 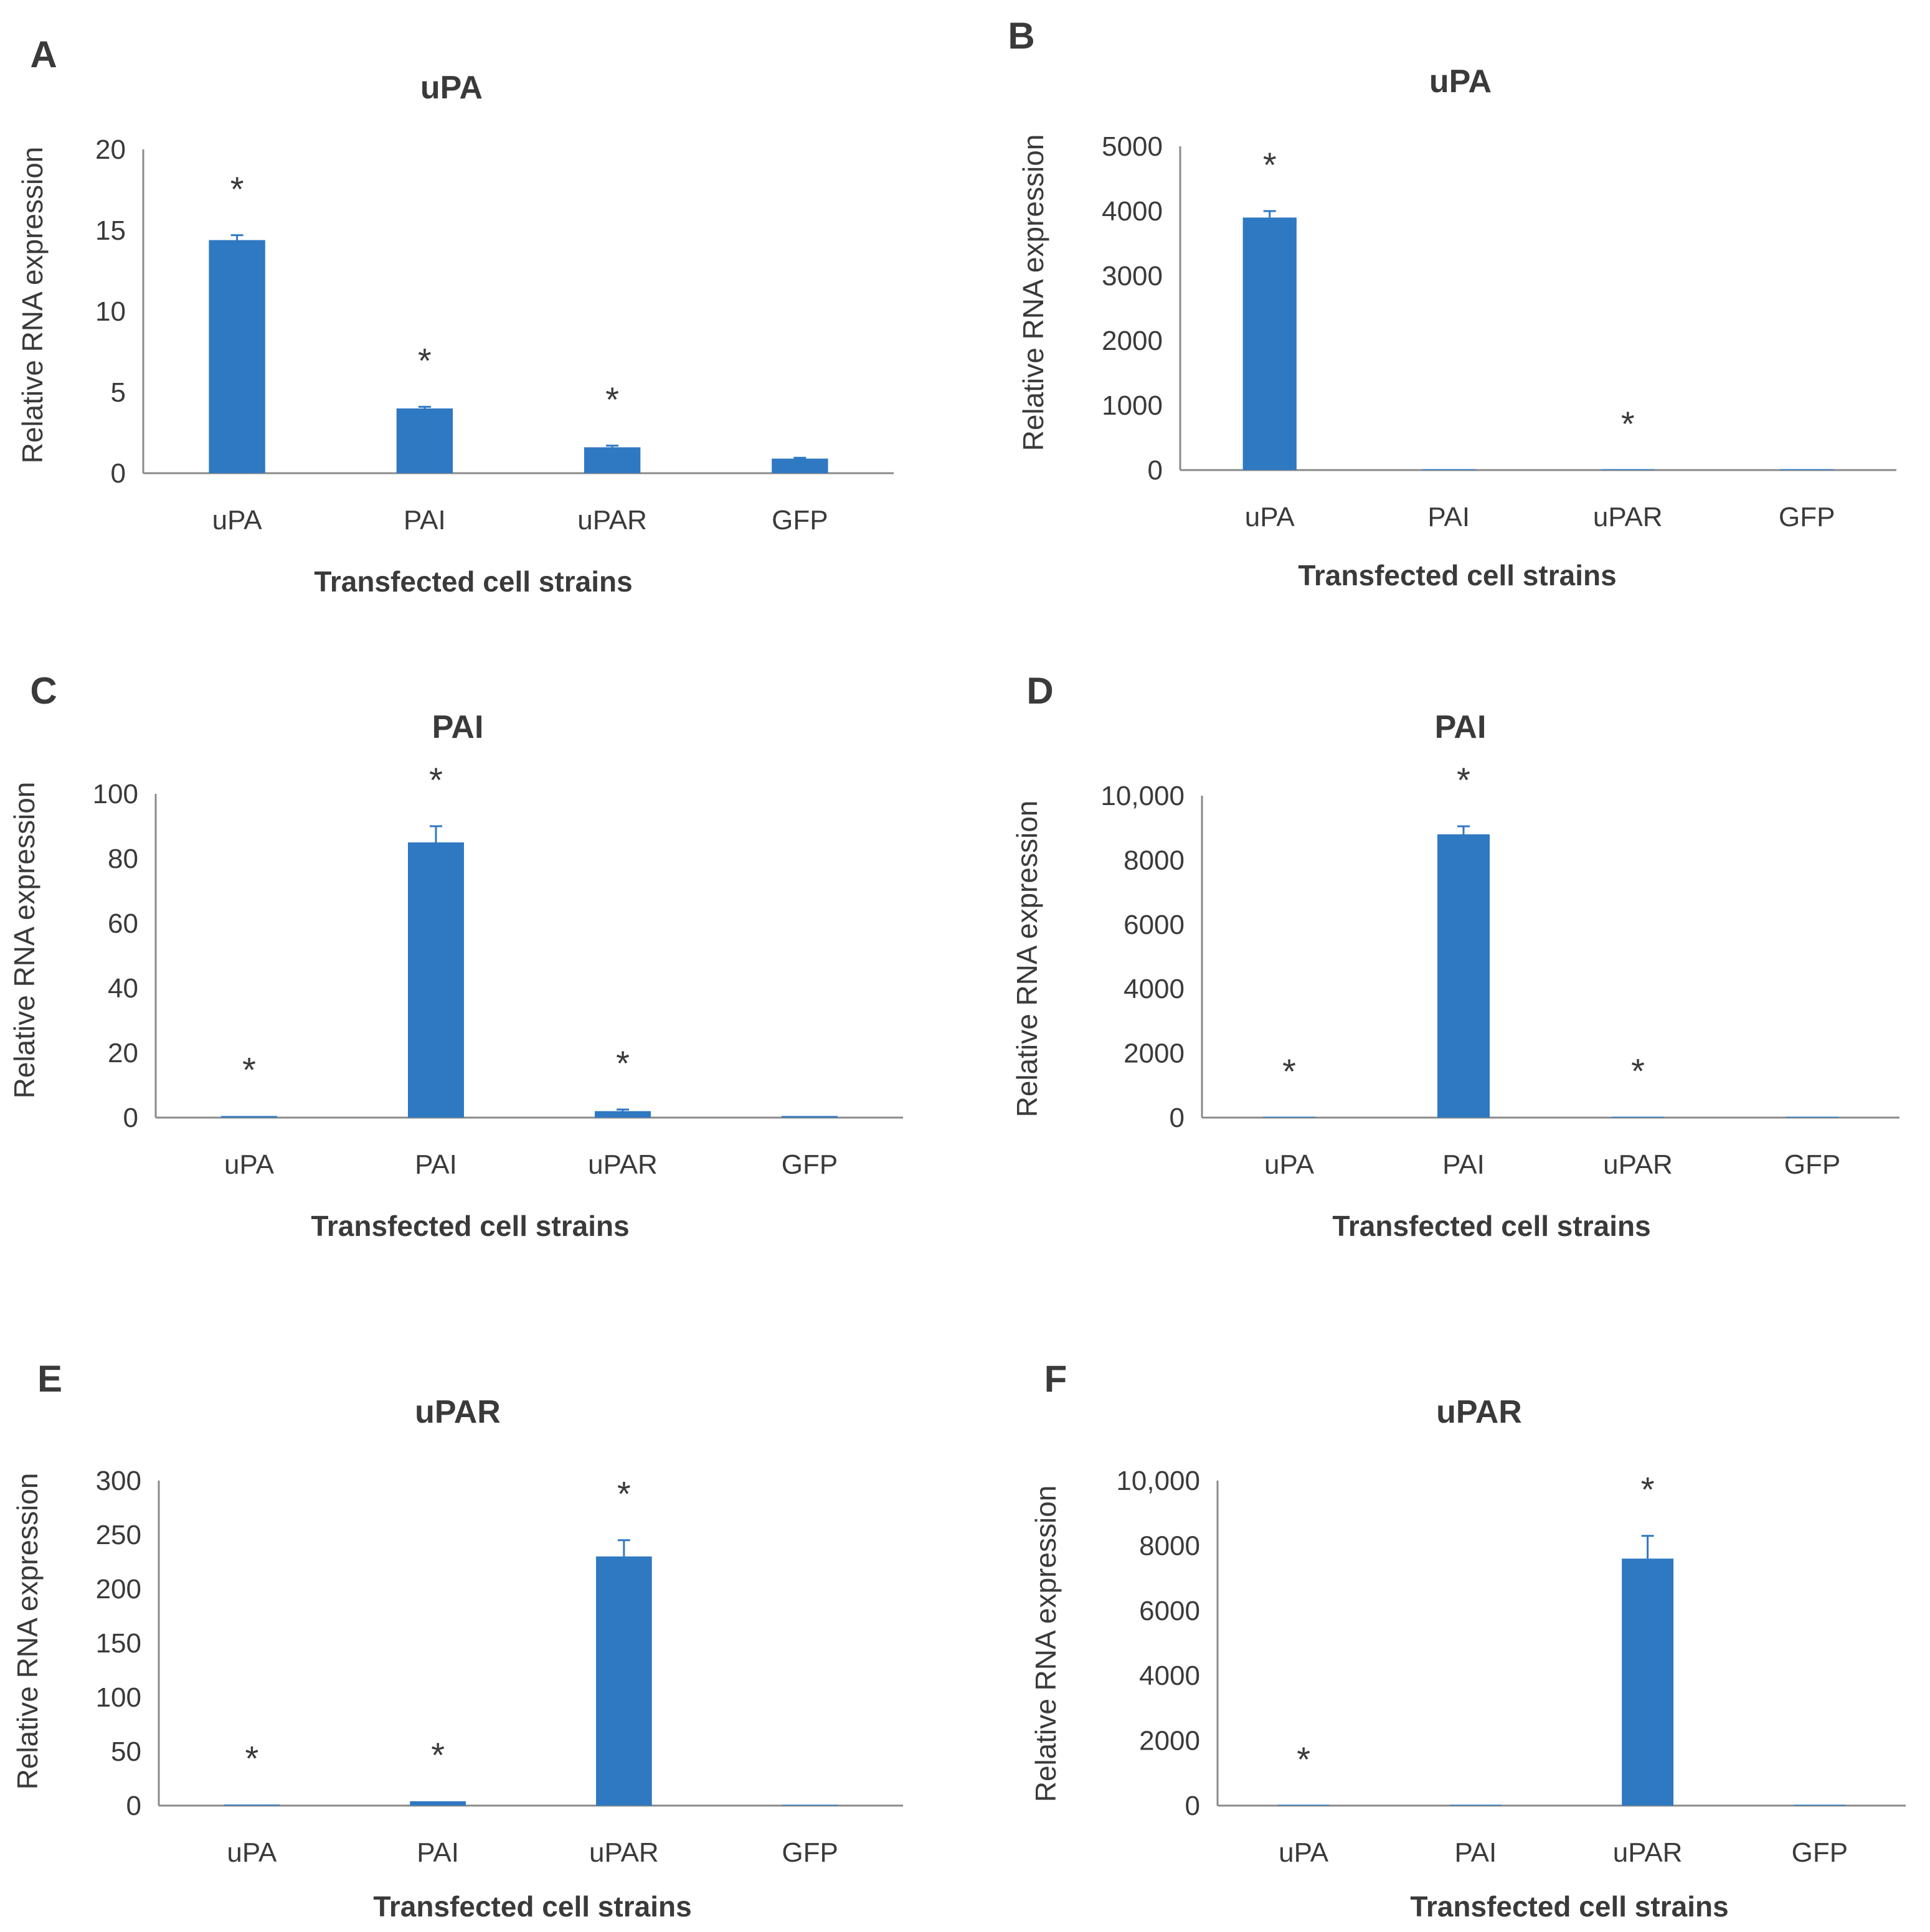 What do you see at coordinates (119, 392) in the screenshot?
I see `y-tick-label: 5` at bounding box center [119, 392].